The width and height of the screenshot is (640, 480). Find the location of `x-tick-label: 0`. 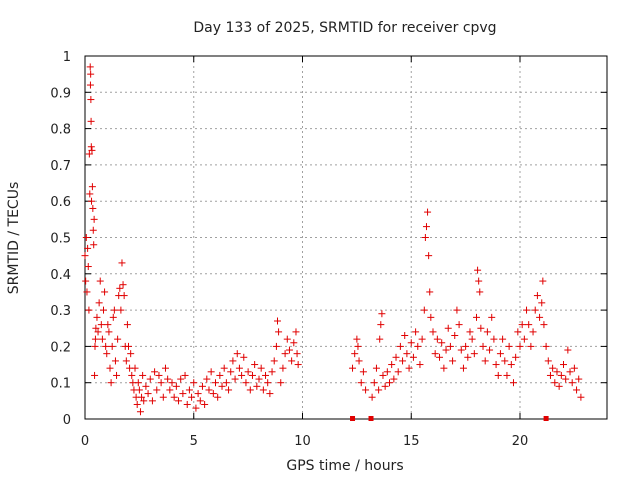

x-tick-label: 0 is located at coordinates (85, 441).